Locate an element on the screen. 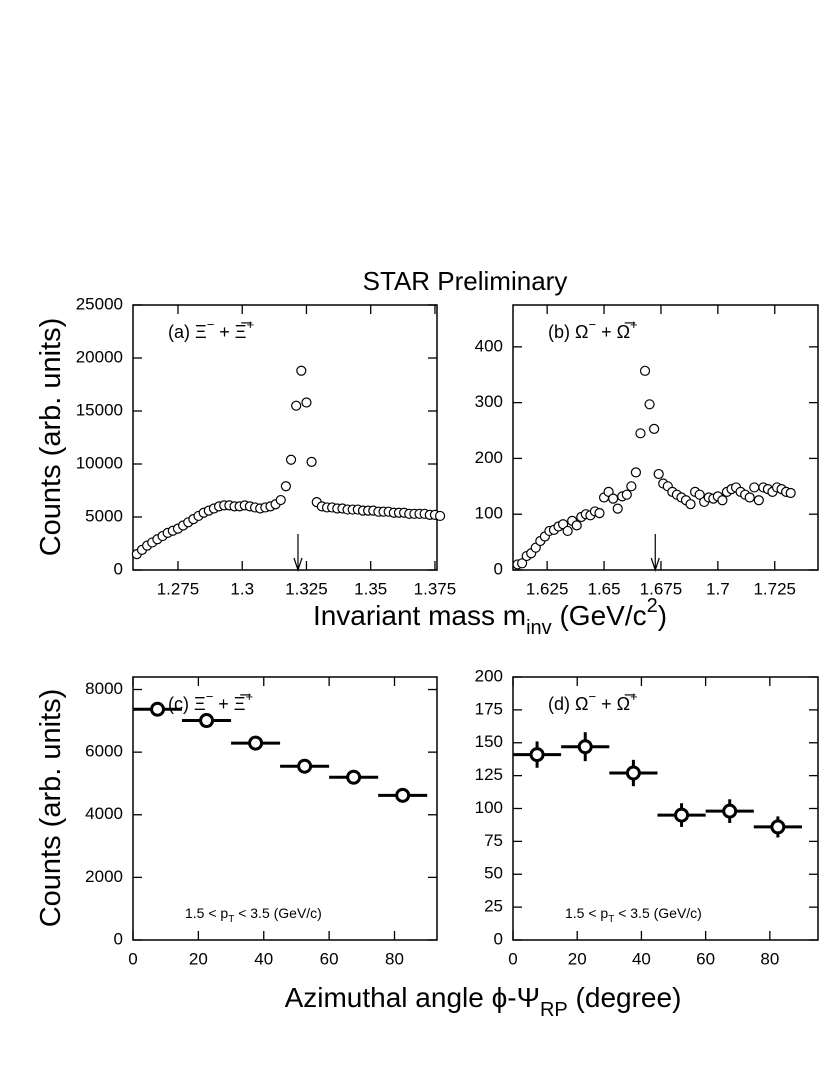  y-tick-label: 125 is located at coordinates (489, 774).